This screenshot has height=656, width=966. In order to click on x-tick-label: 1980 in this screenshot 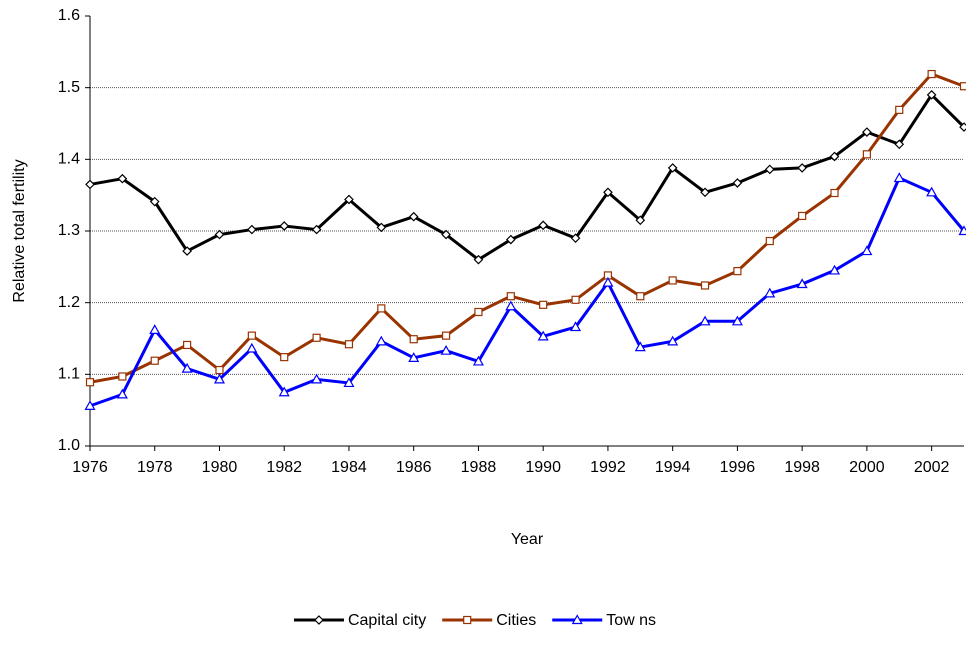, I will do `click(220, 467)`.